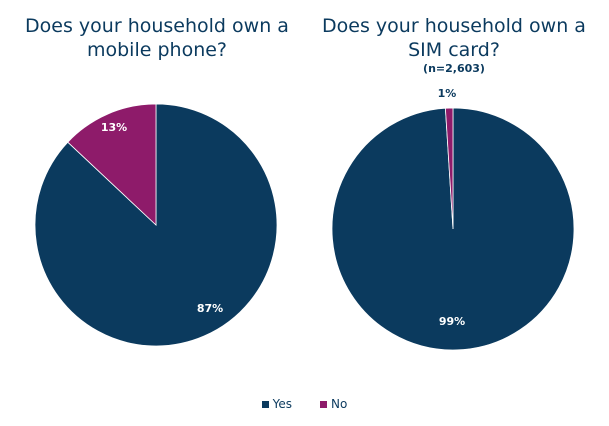  Describe the element at coordinates (210, 308) in the screenshot. I see `pie-1-label-yes: 87%` at that location.